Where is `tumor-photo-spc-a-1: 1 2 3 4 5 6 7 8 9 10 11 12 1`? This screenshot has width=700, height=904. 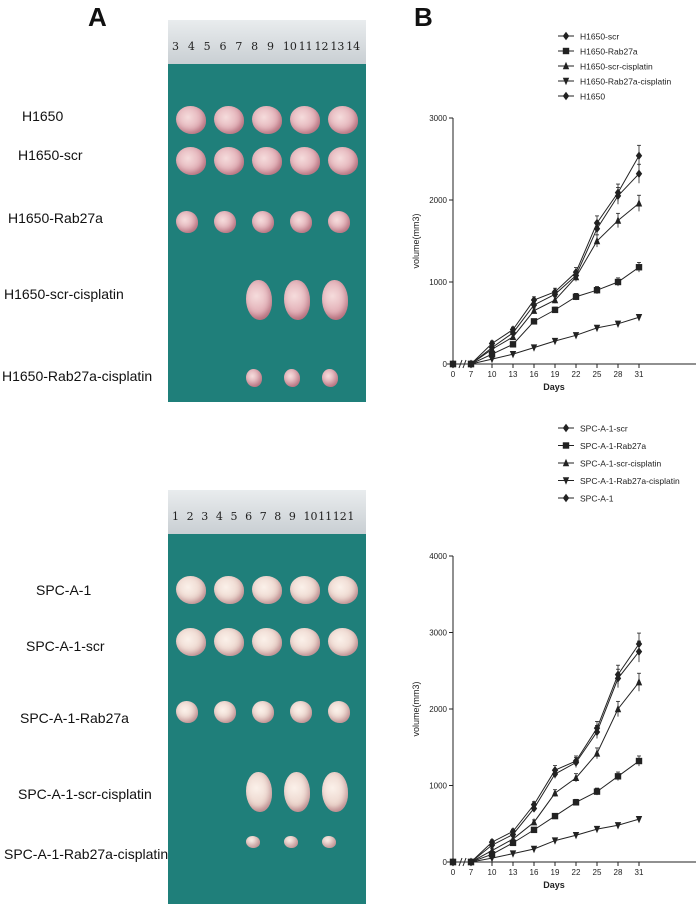 tumor-photo-spc-a-1: 1 2 3 4 5 6 7 8 9 10 11 12 1 is located at coordinates (267, 697).